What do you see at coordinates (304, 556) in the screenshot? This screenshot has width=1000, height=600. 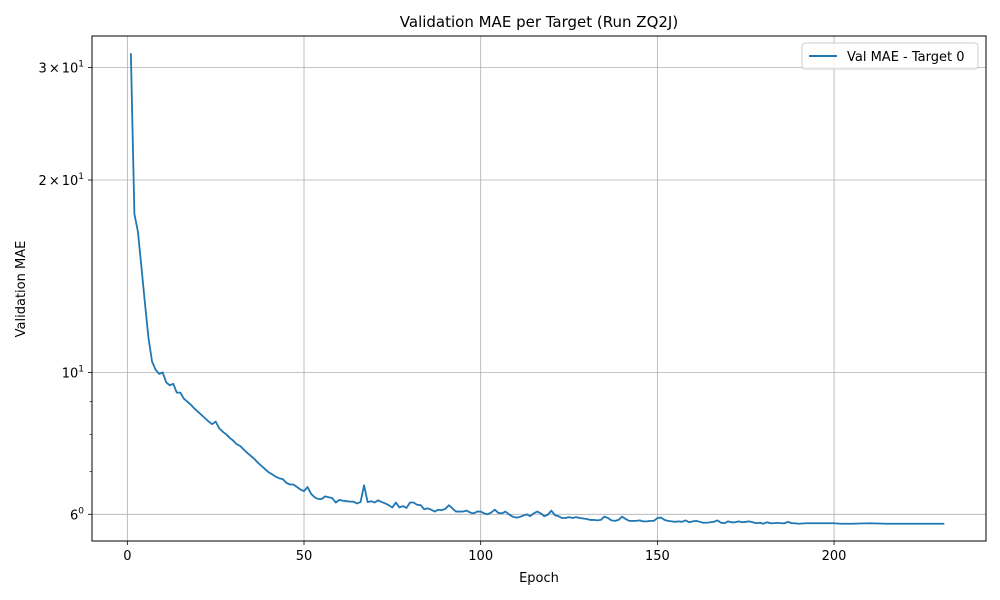 I see `x-tick-label: 50` at bounding box center [304, 556].